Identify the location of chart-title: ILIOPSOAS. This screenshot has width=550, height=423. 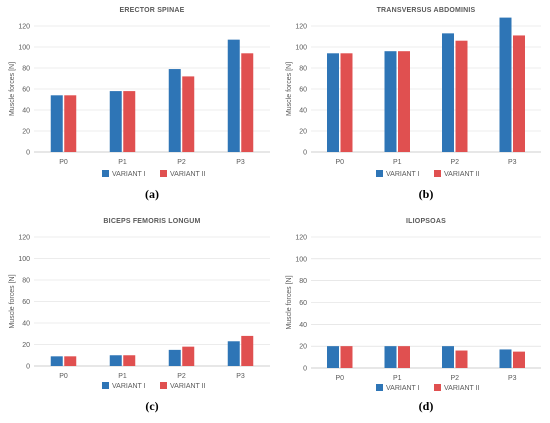
(426, 221).